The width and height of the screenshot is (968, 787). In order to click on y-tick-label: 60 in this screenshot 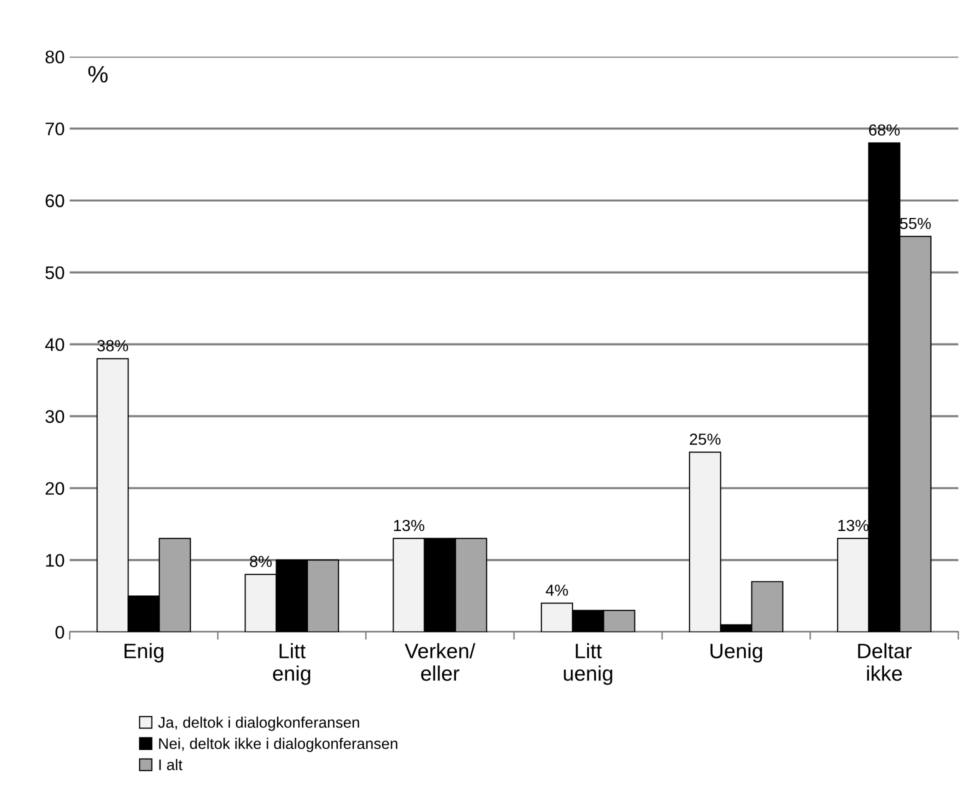, I will do `click(55, 201)`.